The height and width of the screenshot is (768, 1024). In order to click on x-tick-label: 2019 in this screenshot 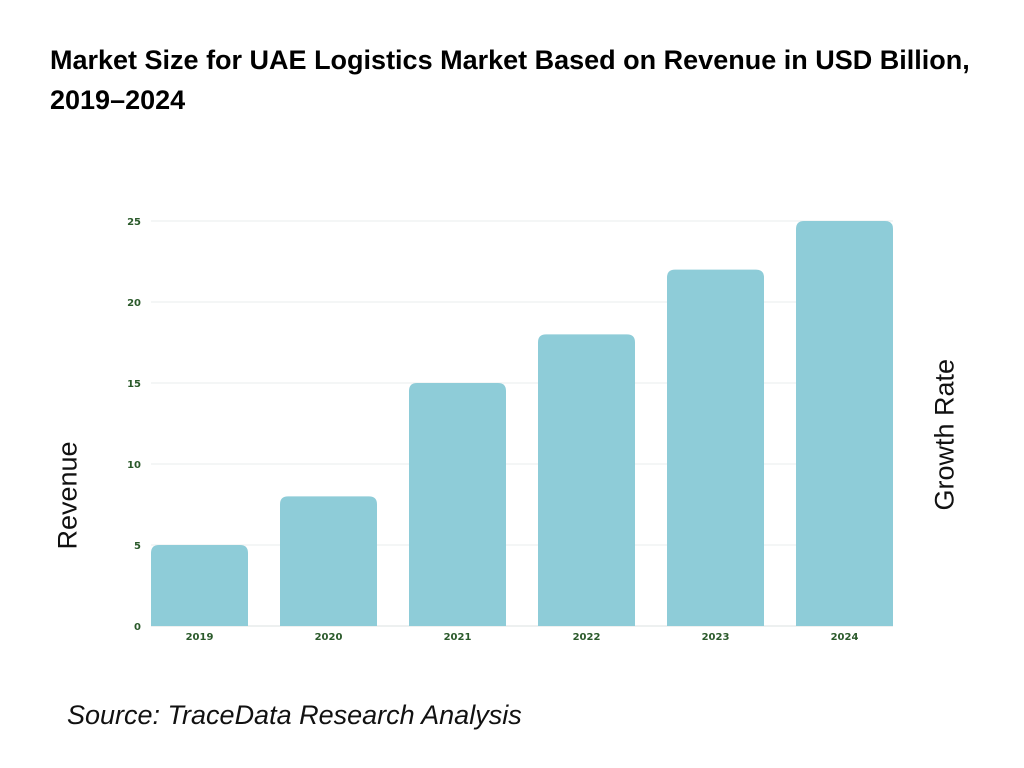, I will do `click(200, 637)`.